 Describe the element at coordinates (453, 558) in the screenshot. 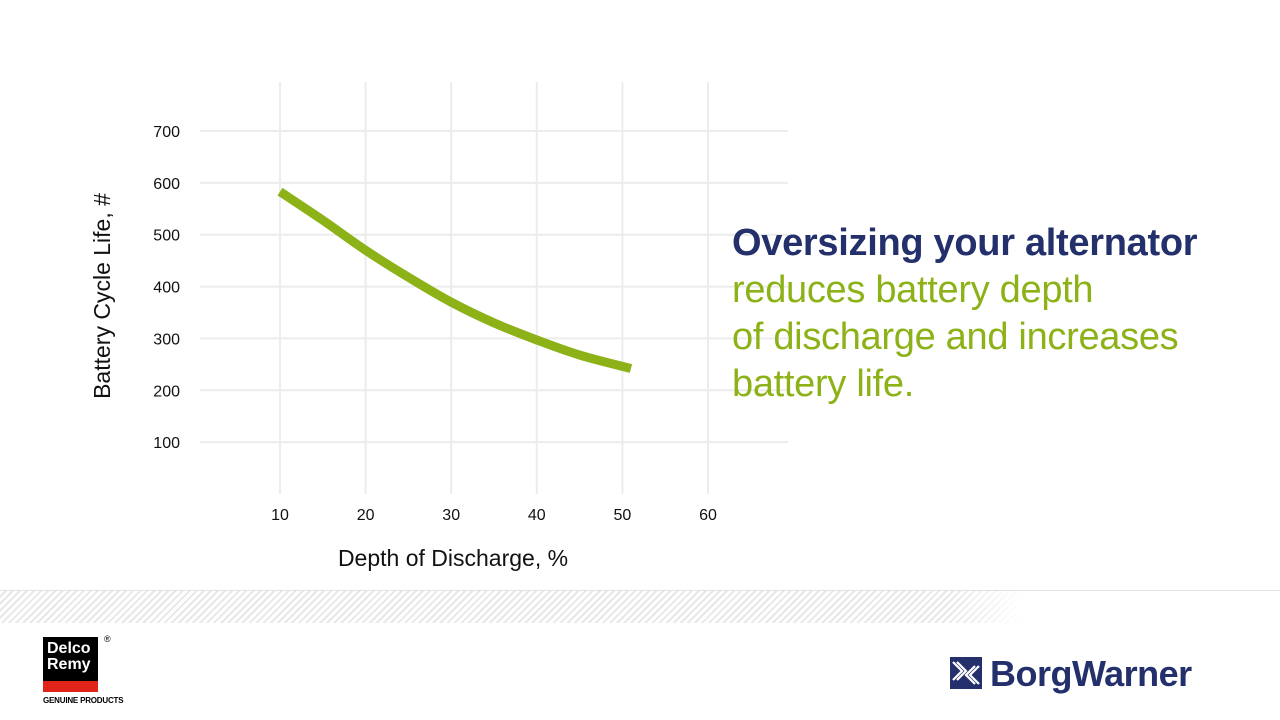

I see `x-axis-title: Depth of Discharge, %` at that location.